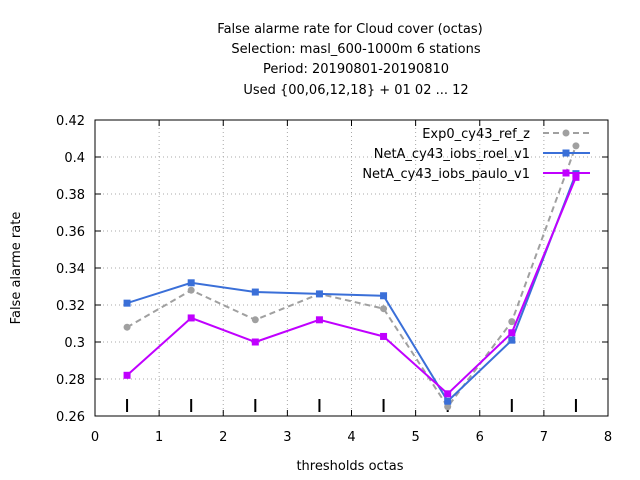 This screenshot has height=480, width=640. I want to click on y-tick-label: 0.3, so click(74, 343).